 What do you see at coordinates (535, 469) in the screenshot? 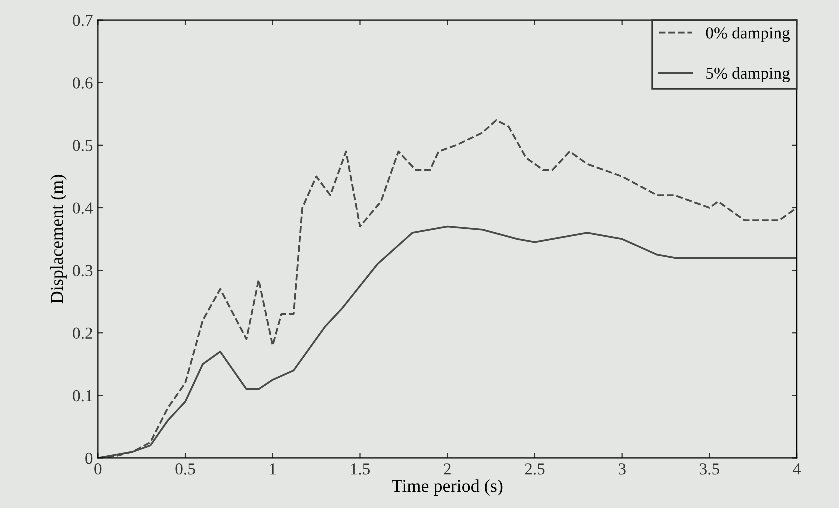
I see `x-tick-label: 2.5` at bounding box center [535, 469].